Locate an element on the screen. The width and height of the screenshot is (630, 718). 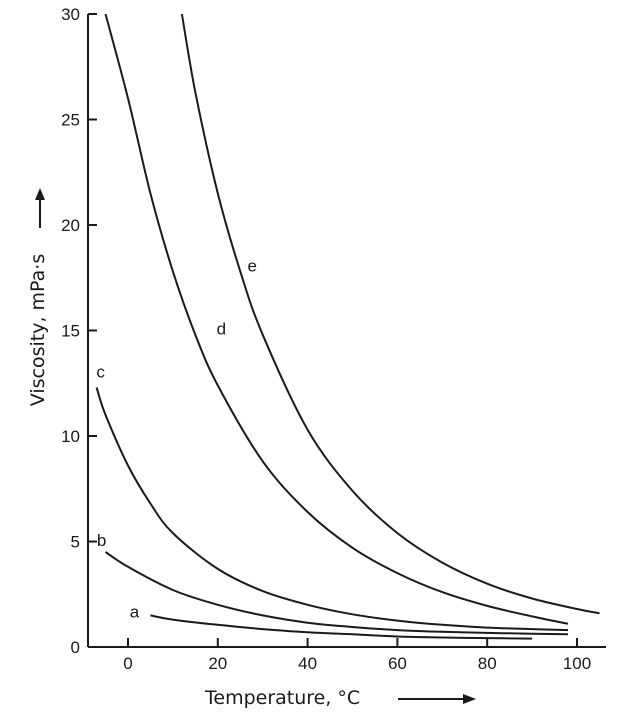
series-b-label: b is located at coordinates (101, 540).